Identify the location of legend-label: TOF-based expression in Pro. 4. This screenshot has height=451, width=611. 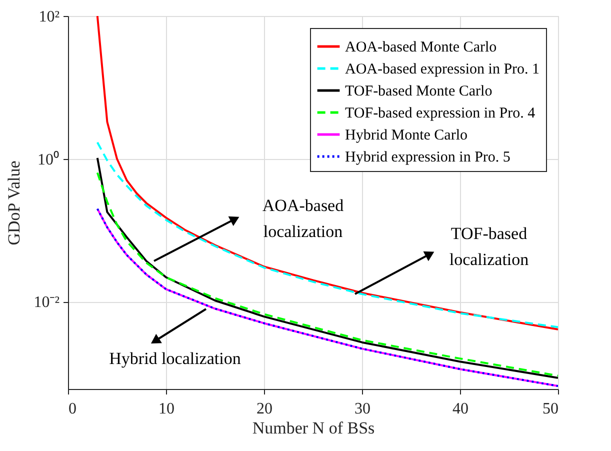
(440, 114).